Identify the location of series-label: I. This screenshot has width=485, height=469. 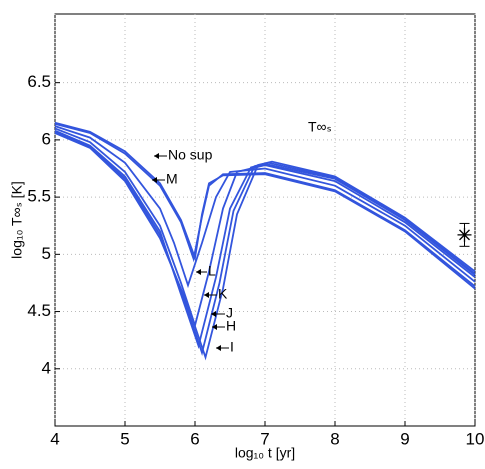
(232, 347).